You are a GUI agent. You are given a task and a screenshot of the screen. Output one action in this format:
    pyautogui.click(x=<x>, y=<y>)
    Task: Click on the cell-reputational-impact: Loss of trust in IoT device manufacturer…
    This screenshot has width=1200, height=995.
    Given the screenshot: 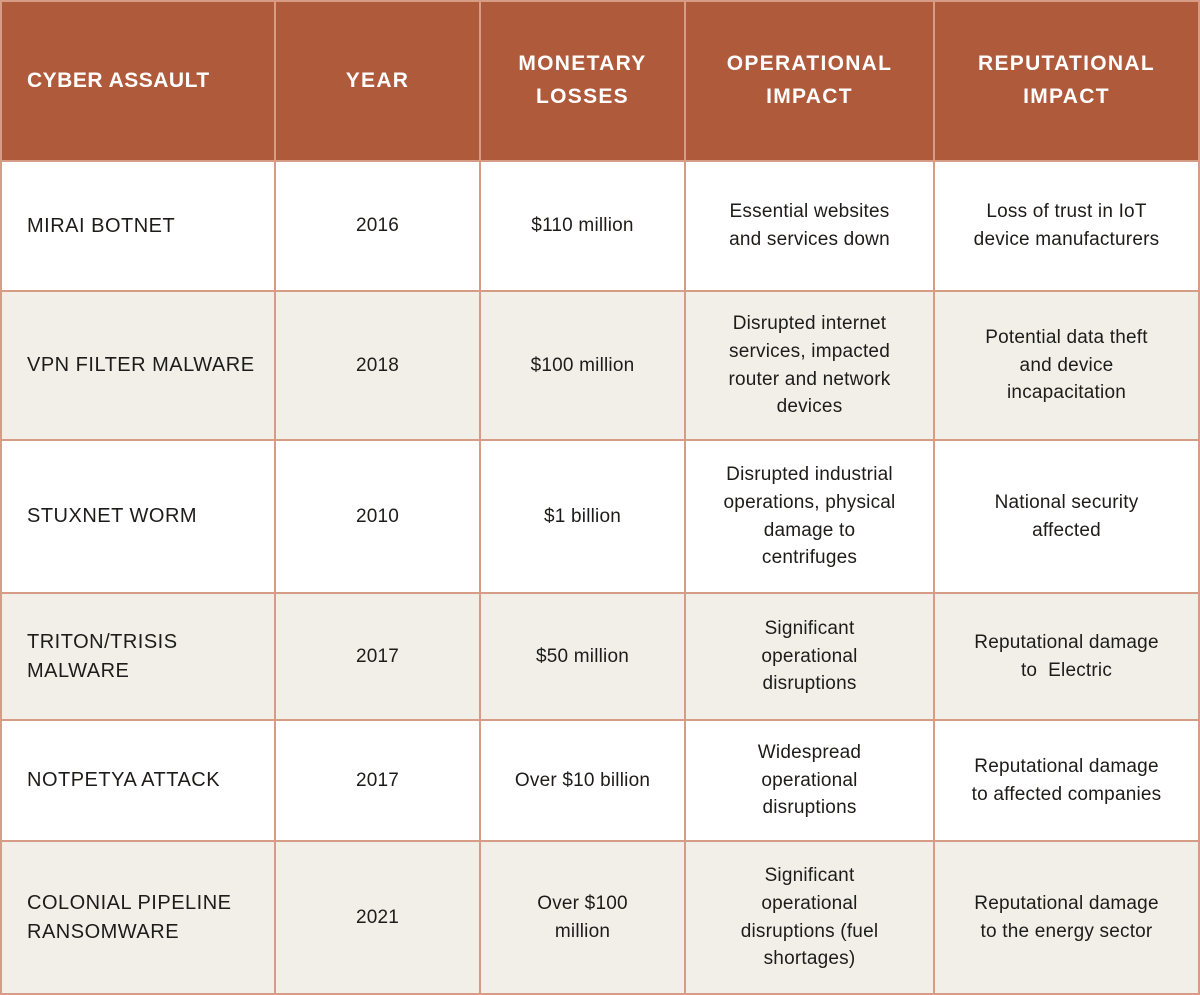 What is the action you would take?
    pyautogui.click(x=1066, y=226)
    